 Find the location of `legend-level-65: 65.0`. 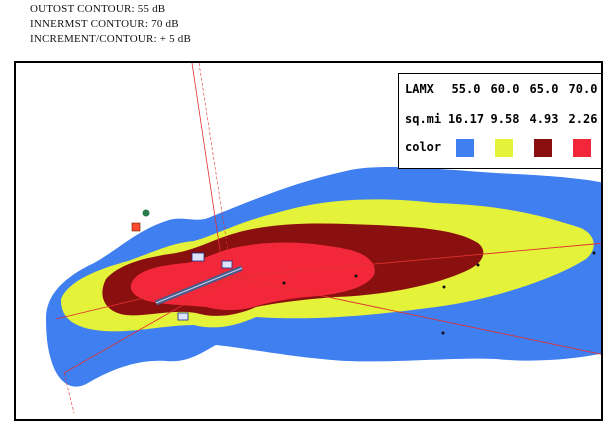

legend-level-65: 65.0 is located at coordinates (544, 89).